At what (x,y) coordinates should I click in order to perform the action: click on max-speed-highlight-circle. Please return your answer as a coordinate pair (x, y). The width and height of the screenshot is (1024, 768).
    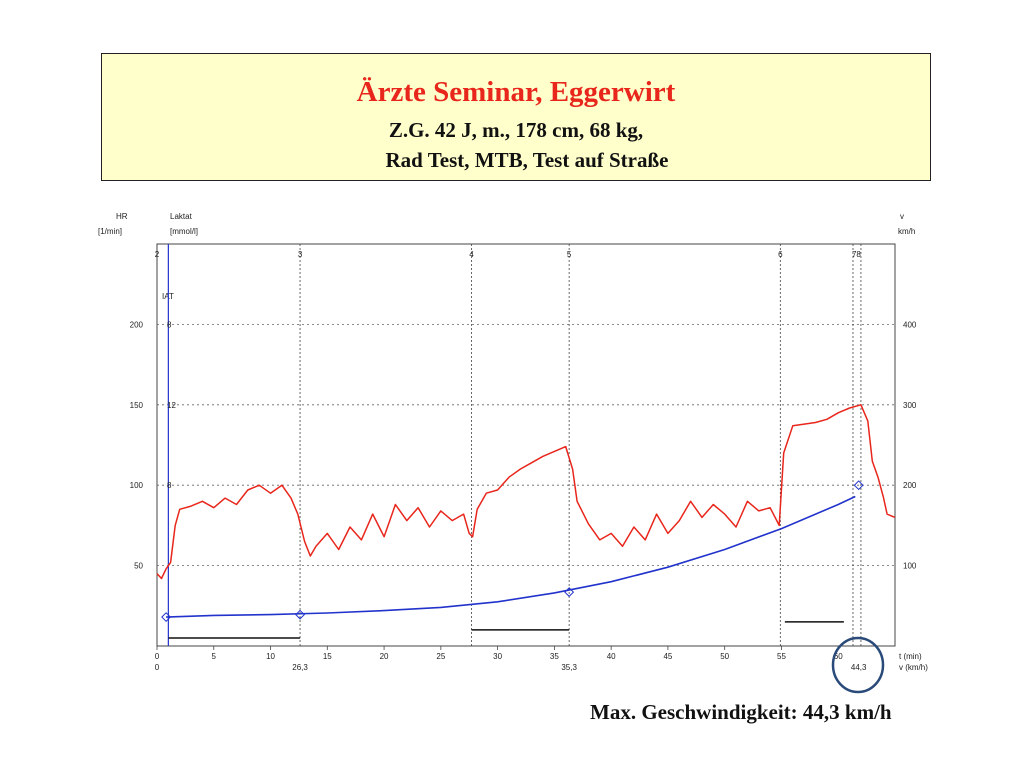
    Looking at the image, I should click on (858, 665).